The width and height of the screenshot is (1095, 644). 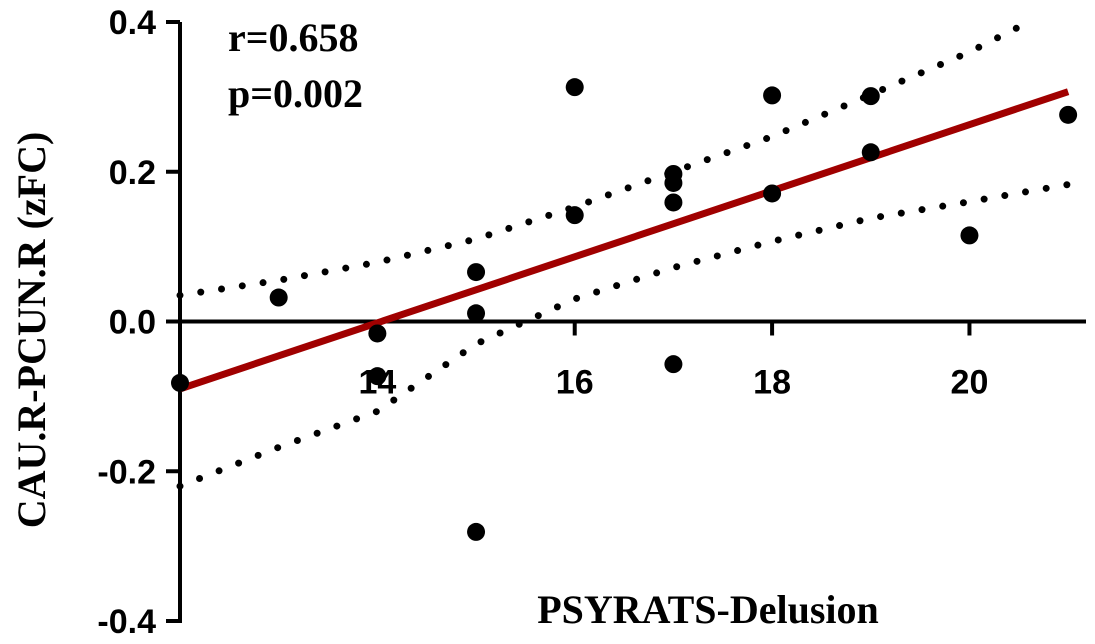 What do you see at coordinates (295, 93) in the screenshot?
I see `p-value-label: p=0.002` at bounding box center [295, 93].